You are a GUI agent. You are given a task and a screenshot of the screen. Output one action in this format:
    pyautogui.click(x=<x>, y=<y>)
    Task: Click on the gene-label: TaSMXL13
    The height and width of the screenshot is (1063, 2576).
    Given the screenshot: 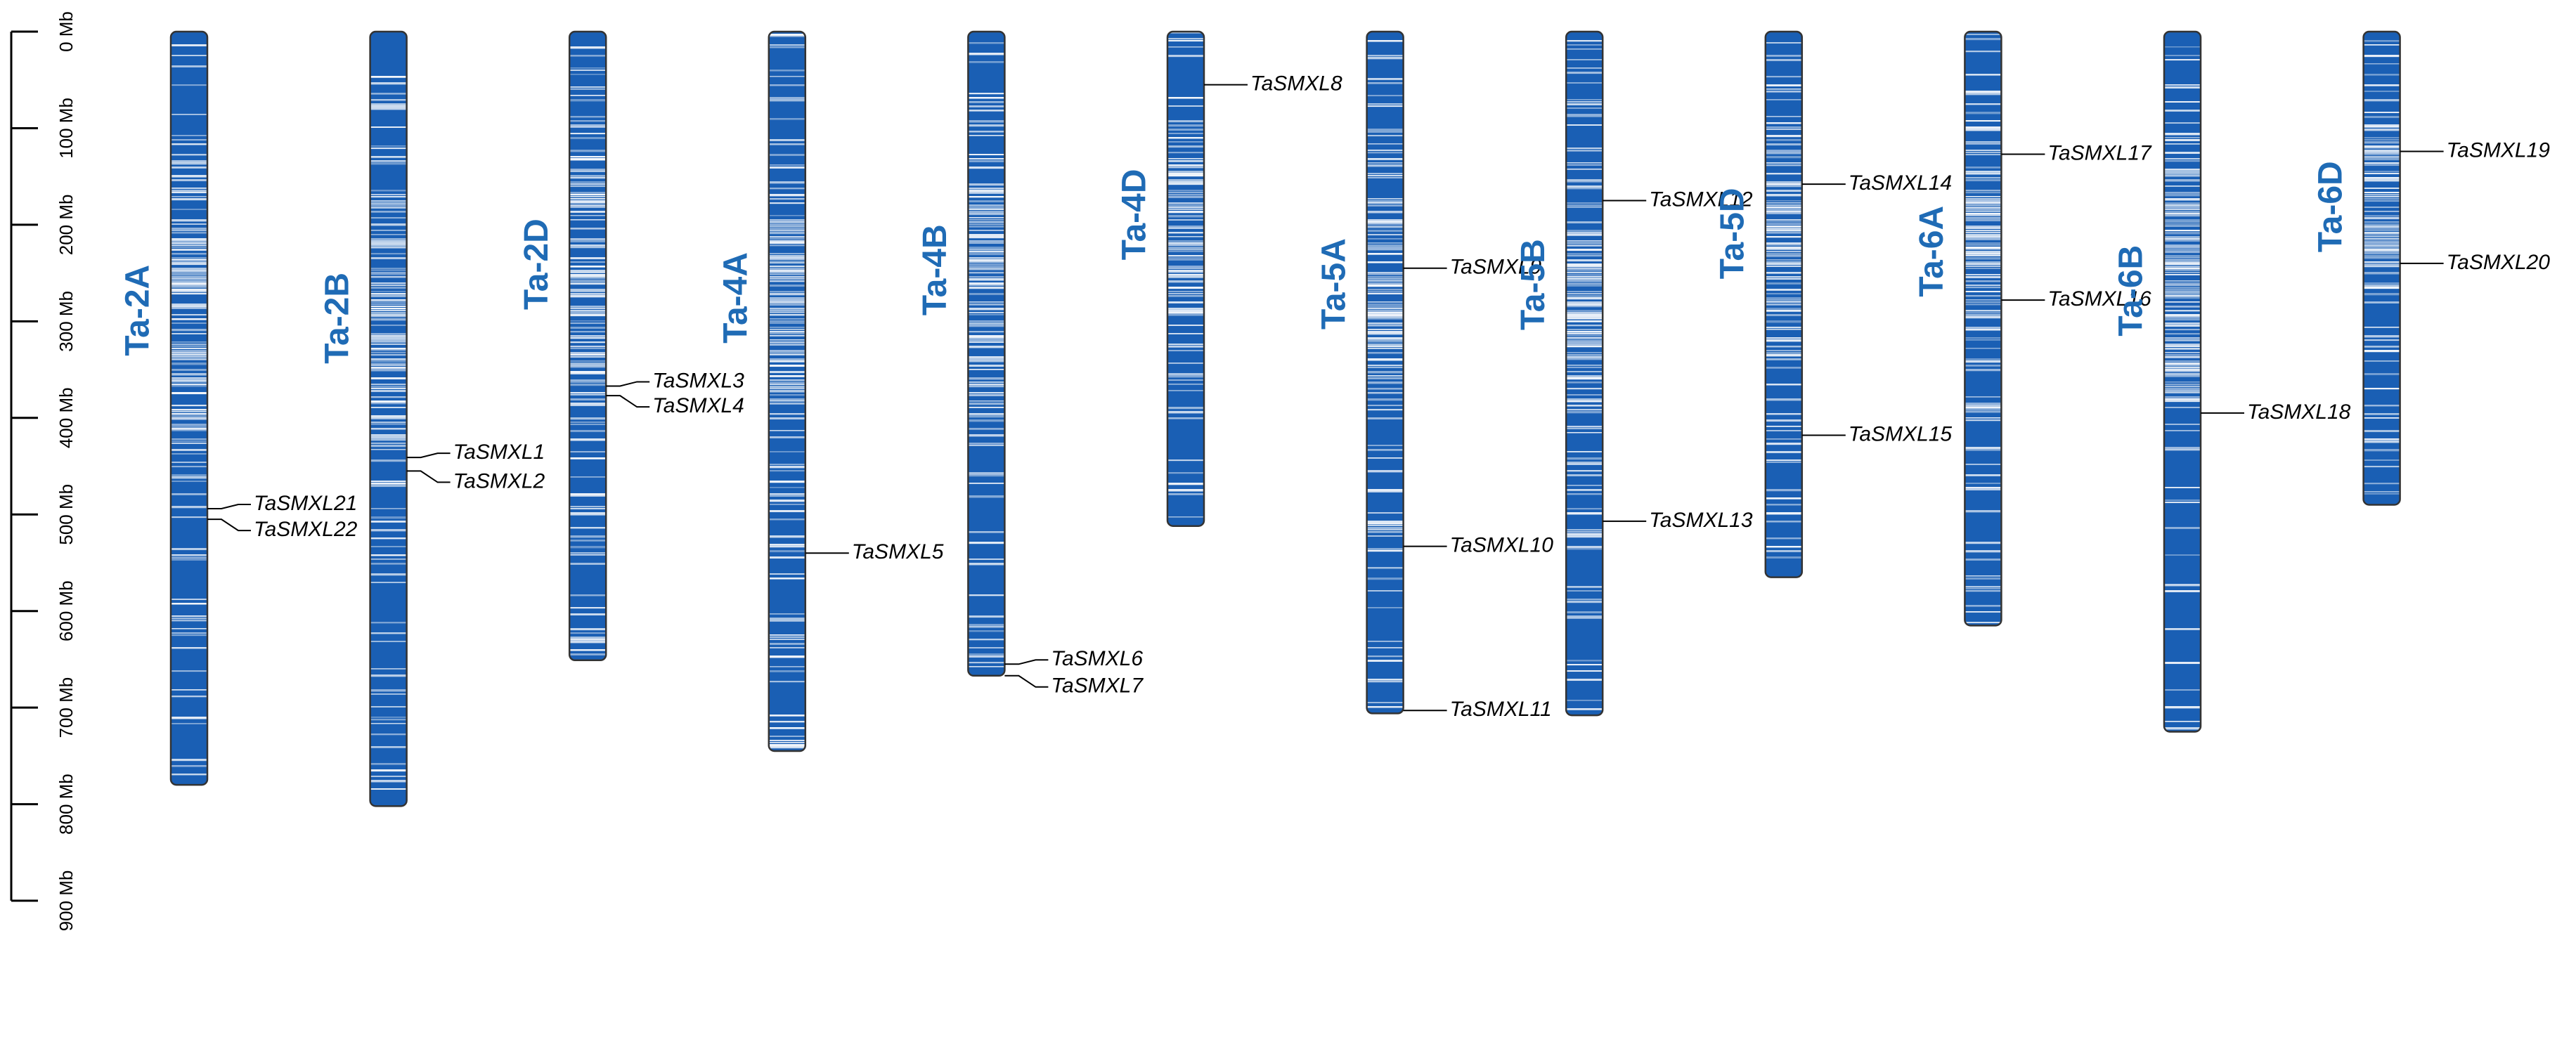 What is the action you would take?
    pyautogui.click(x=1701, y=520)
    